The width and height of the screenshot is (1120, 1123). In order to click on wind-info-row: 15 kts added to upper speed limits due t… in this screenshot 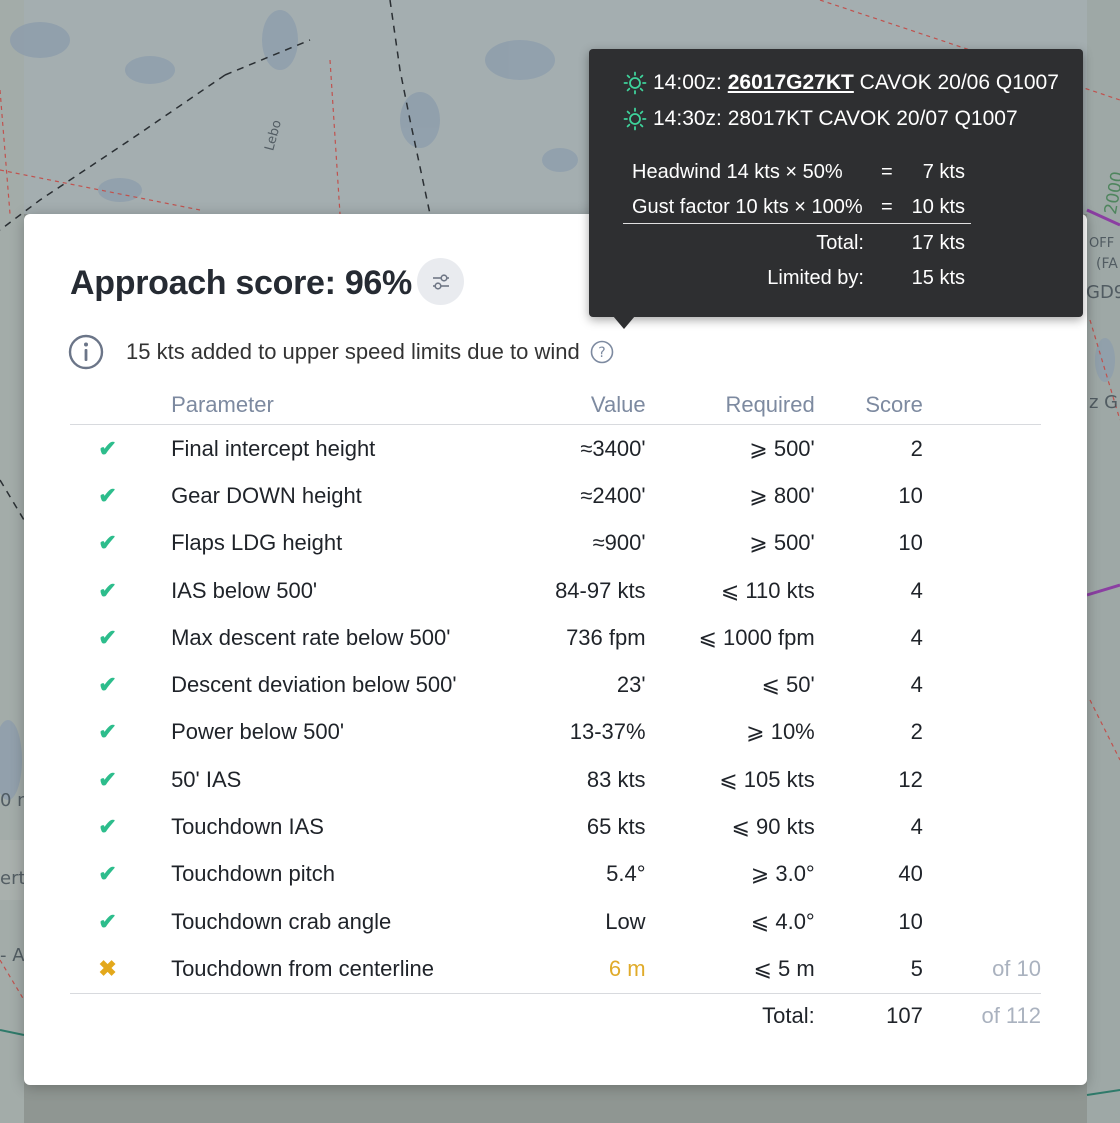, I will do `click(341, 352)`.